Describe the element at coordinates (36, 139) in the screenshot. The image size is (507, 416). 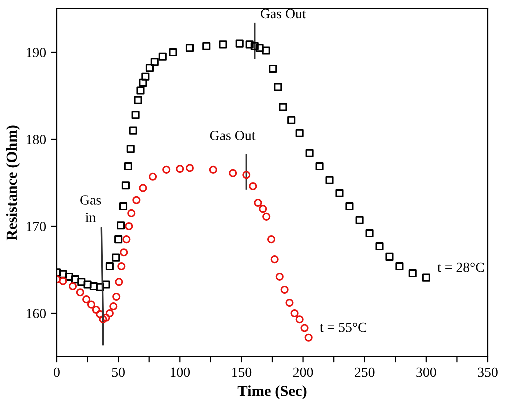
I see `y-tick-label: 180` at that location.